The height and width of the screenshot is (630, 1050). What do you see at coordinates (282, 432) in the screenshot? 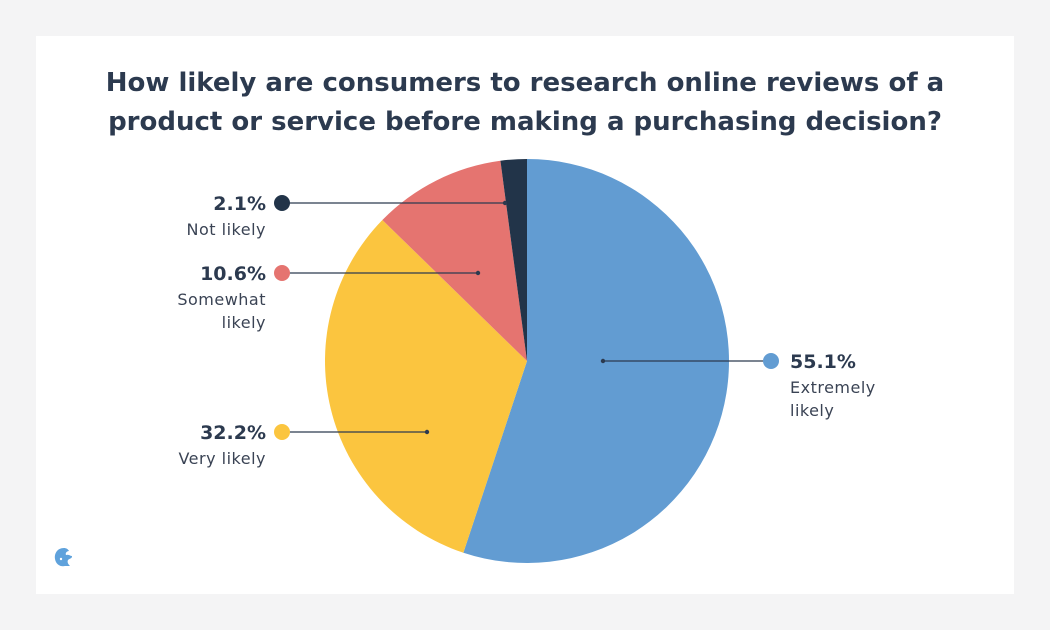
I see `legend-dot-very-likely` at bounding box center [282, 432].